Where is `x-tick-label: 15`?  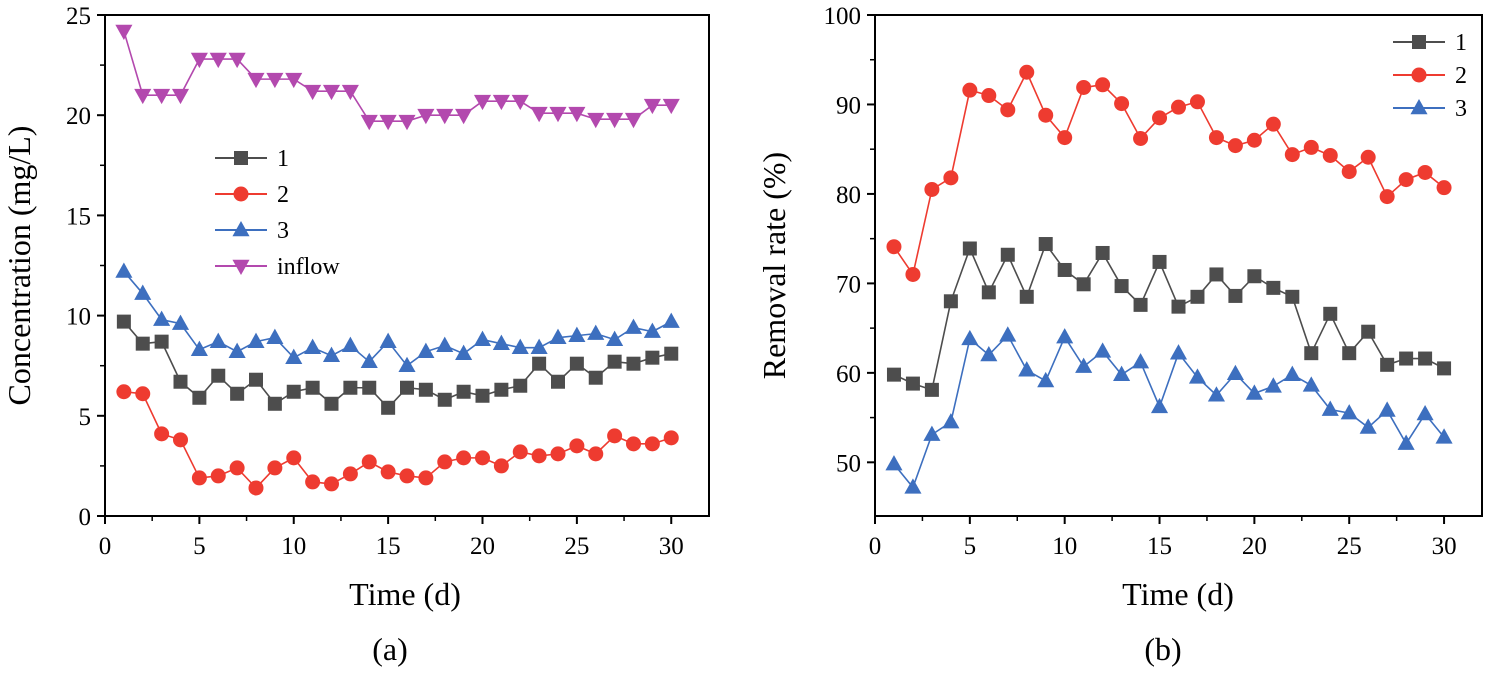 x-tick-label: 15 is located at coordinates (388, 546).